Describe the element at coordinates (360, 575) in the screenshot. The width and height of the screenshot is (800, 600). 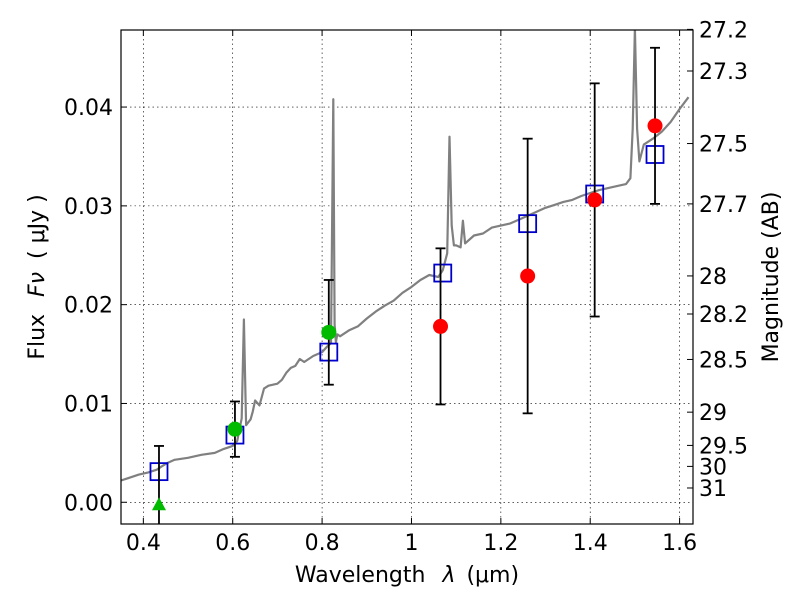
I see `x-axis-label-text: Wavelength` at that location.